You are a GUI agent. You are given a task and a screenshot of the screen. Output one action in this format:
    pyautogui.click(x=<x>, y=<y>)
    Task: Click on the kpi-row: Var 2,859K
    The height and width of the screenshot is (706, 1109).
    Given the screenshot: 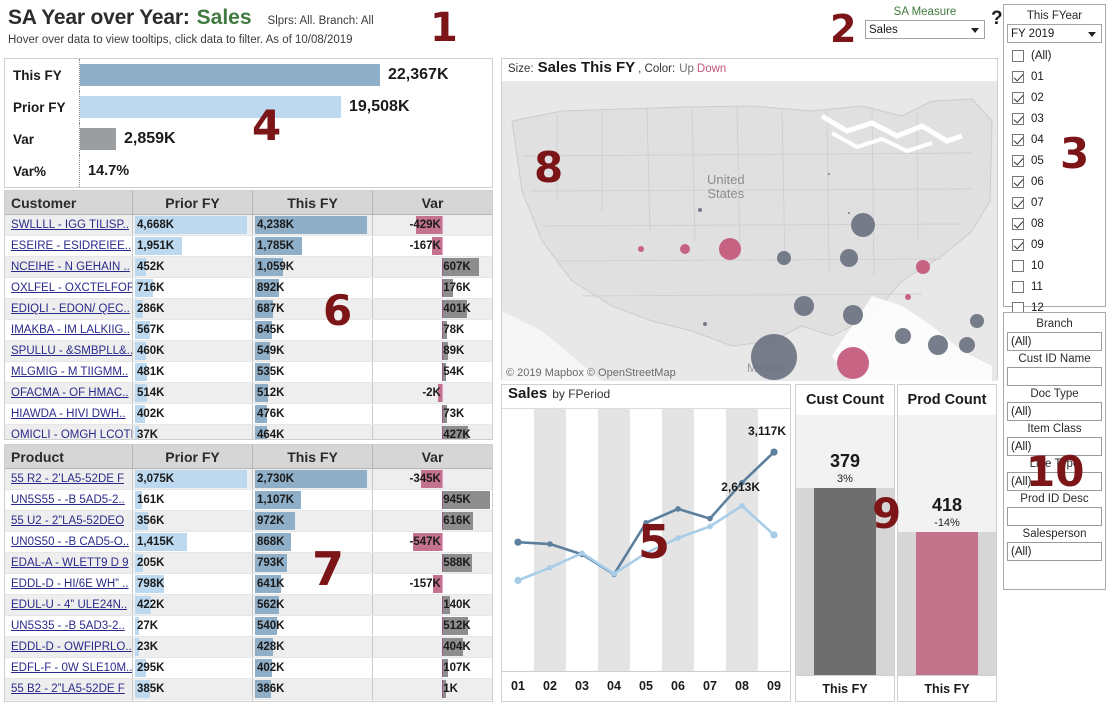 What is the action you would take?
    pyautogui.click(x=248, y=139)
    